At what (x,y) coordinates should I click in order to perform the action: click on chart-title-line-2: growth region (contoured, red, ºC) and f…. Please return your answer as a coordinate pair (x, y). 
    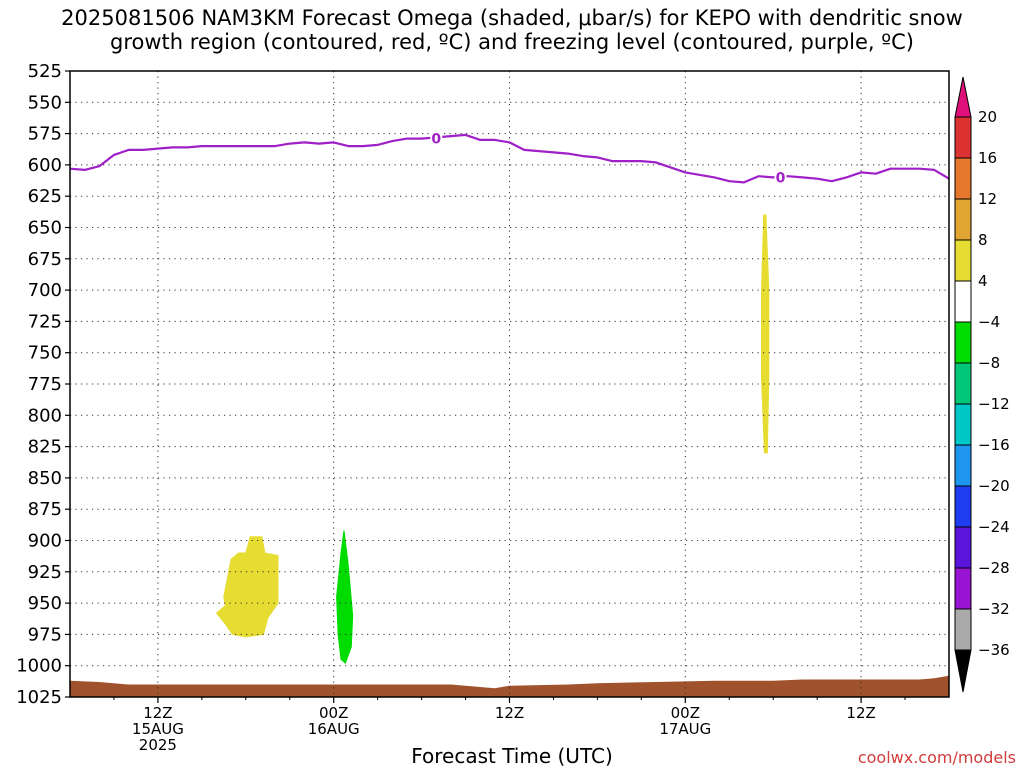
    Looking at the image, I should click on (512, 42).